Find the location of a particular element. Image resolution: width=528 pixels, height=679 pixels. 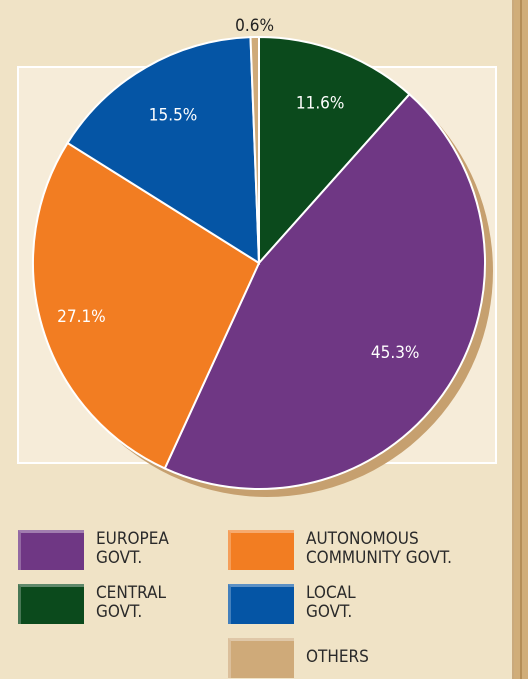

legend-label-europea: EUROPEA GOVT. is located at coordinates (132, 548).